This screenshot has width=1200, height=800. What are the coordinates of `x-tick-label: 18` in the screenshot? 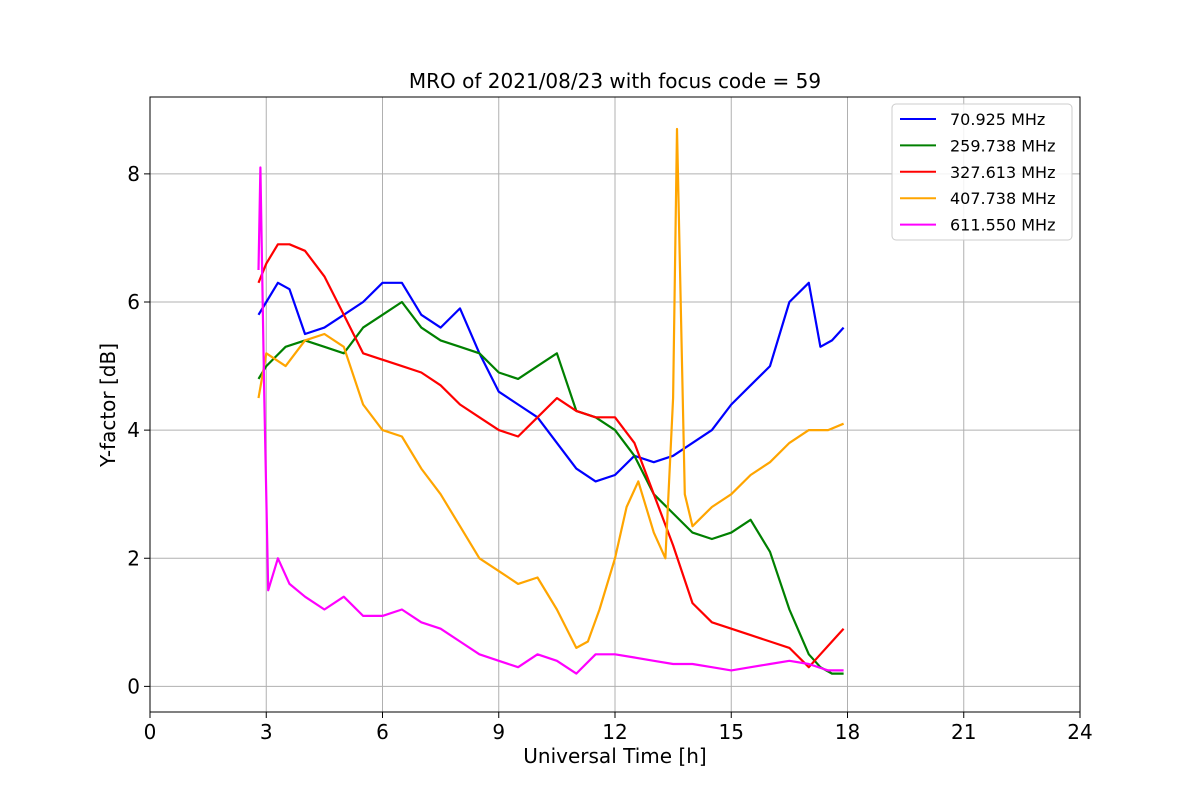 It's located at (847, 732).